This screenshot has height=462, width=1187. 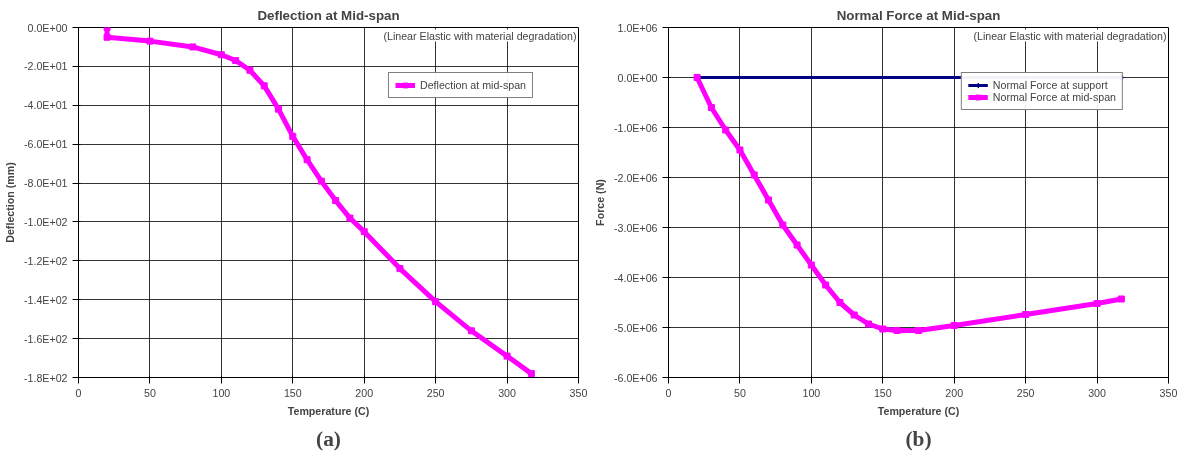 What do you see at coordinates (1050, 85) in the screenshot?
I see `legend-label: Normal Force at support` at bounding box center [1050, 85].